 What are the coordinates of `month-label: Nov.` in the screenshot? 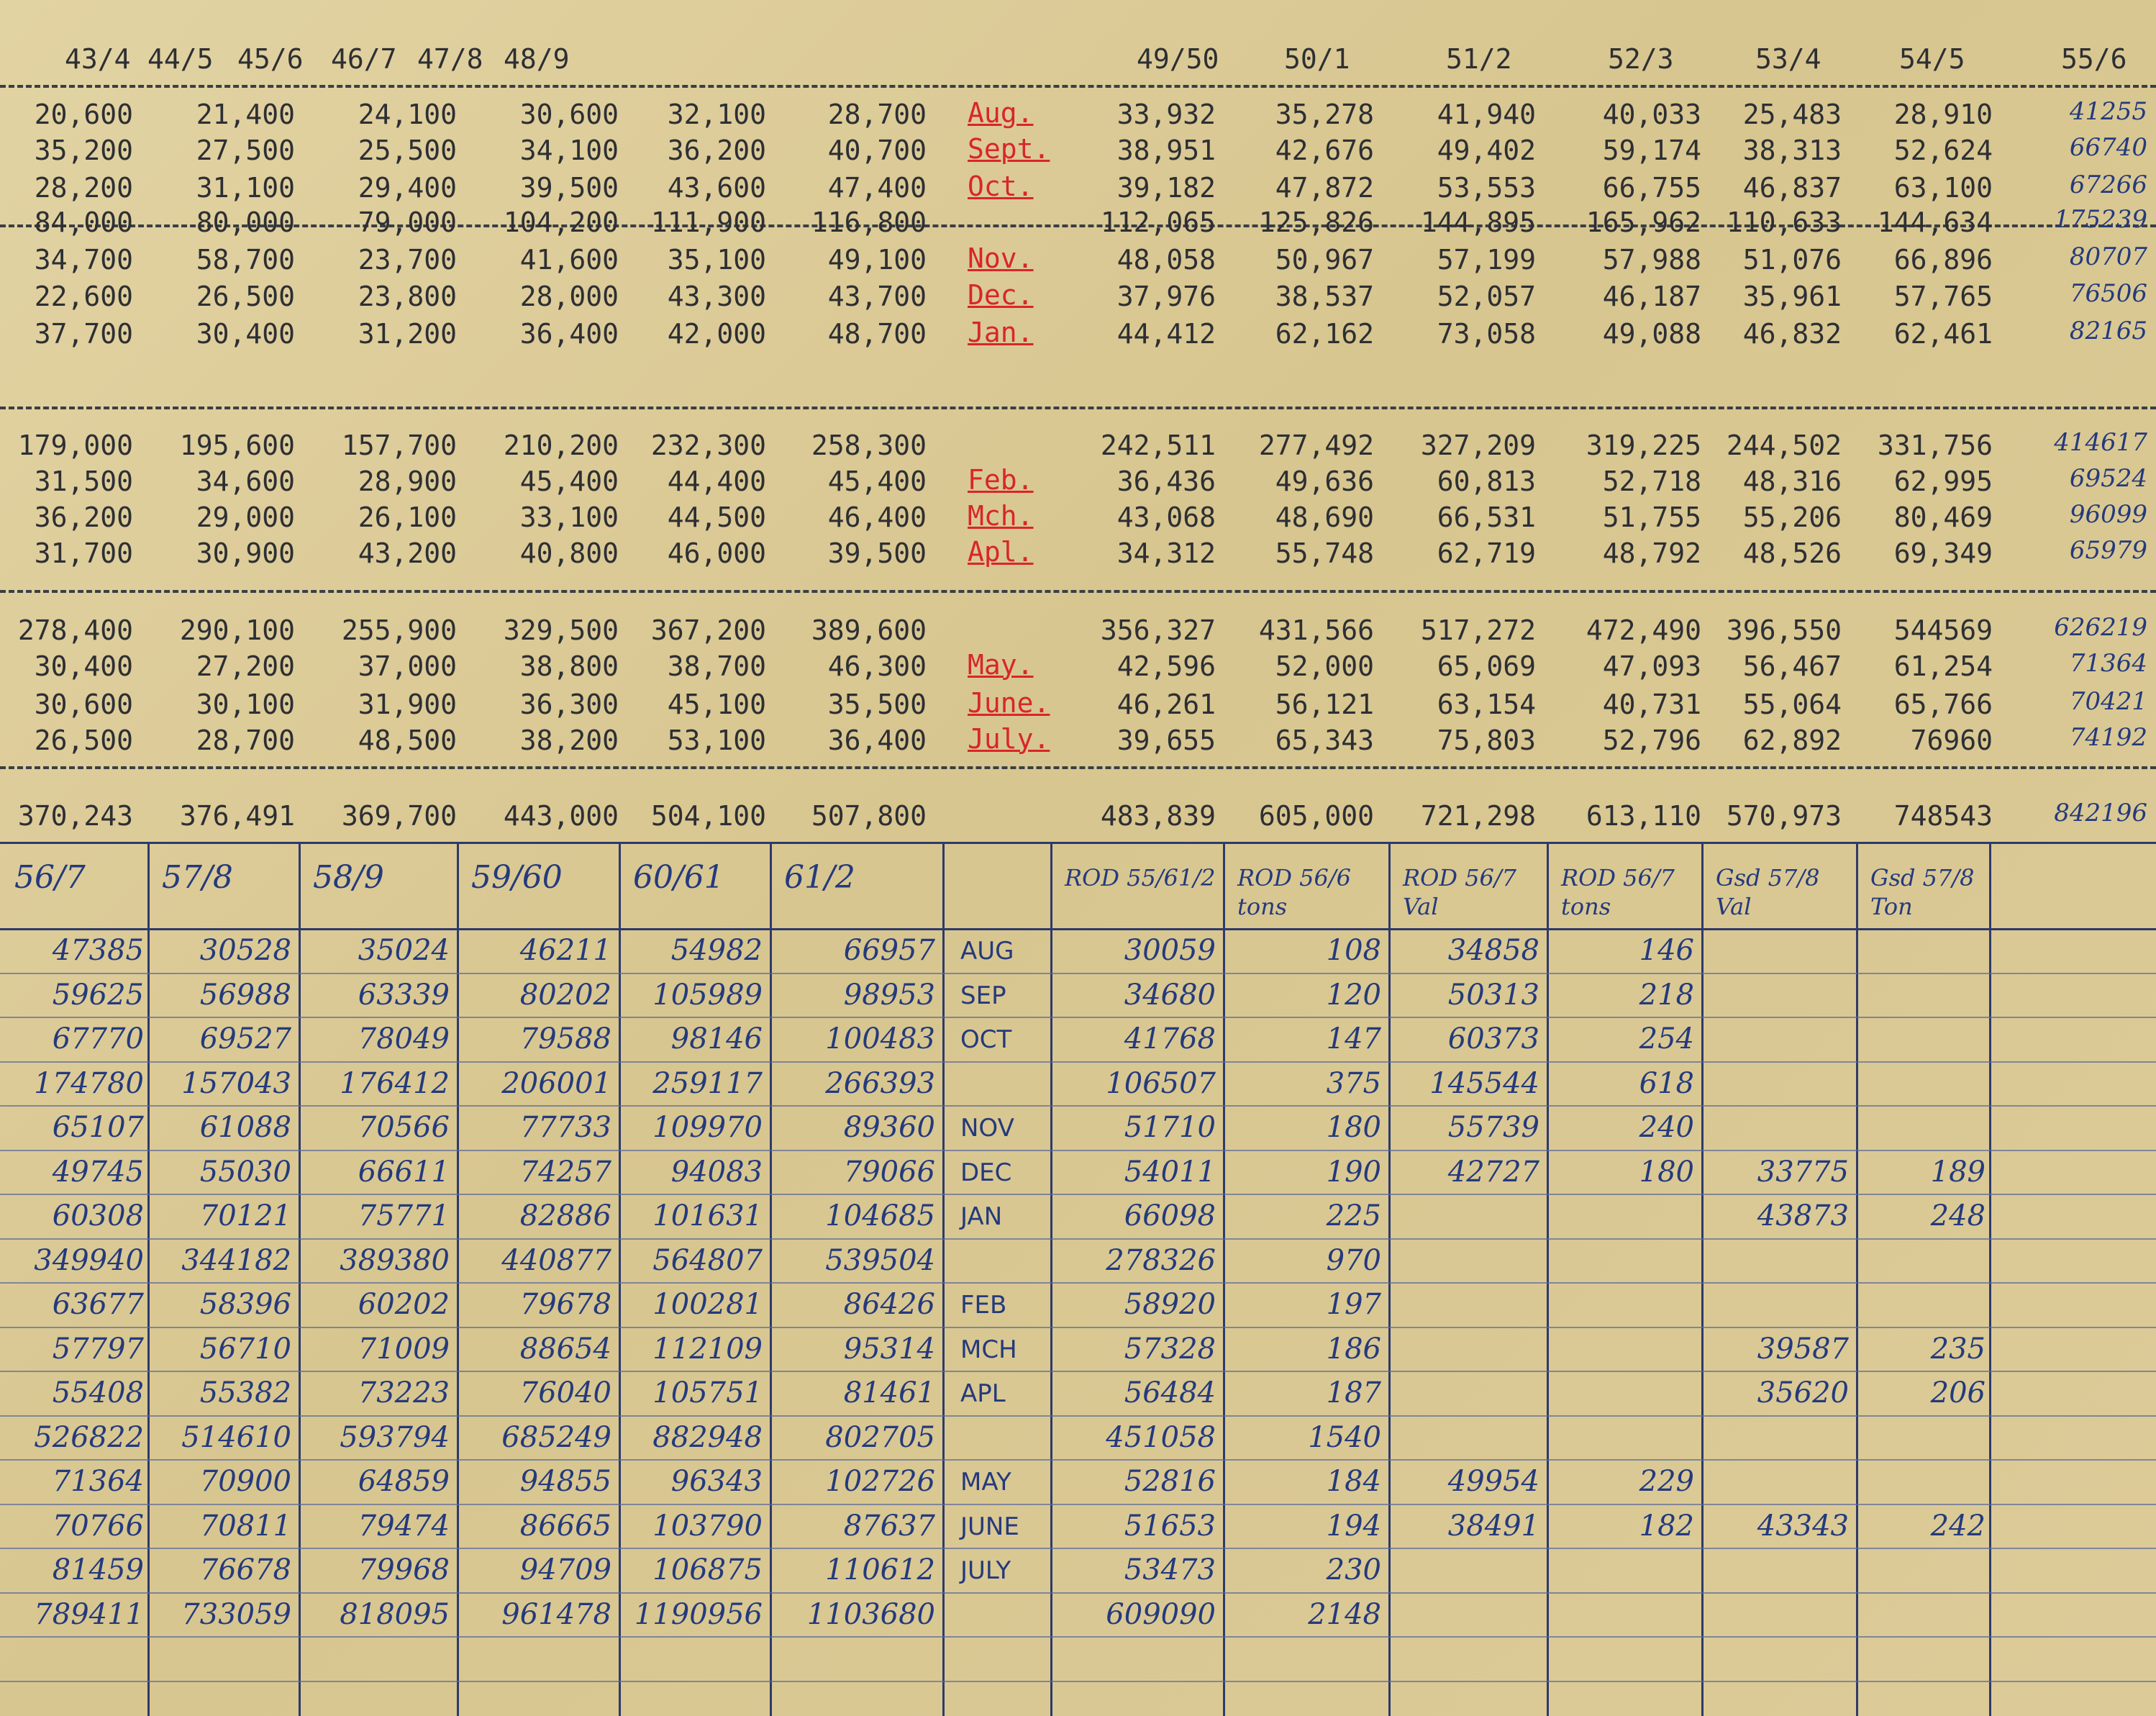 It's located at (1001, 258).